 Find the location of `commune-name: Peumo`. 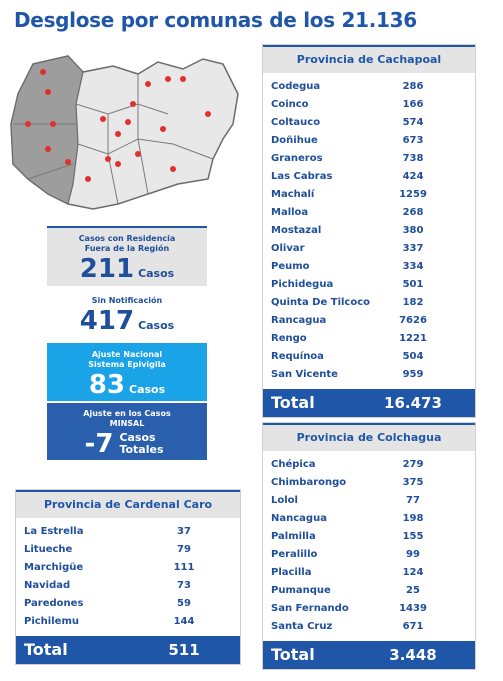

commune-name: Peumo is located at coordinates (290, 266).